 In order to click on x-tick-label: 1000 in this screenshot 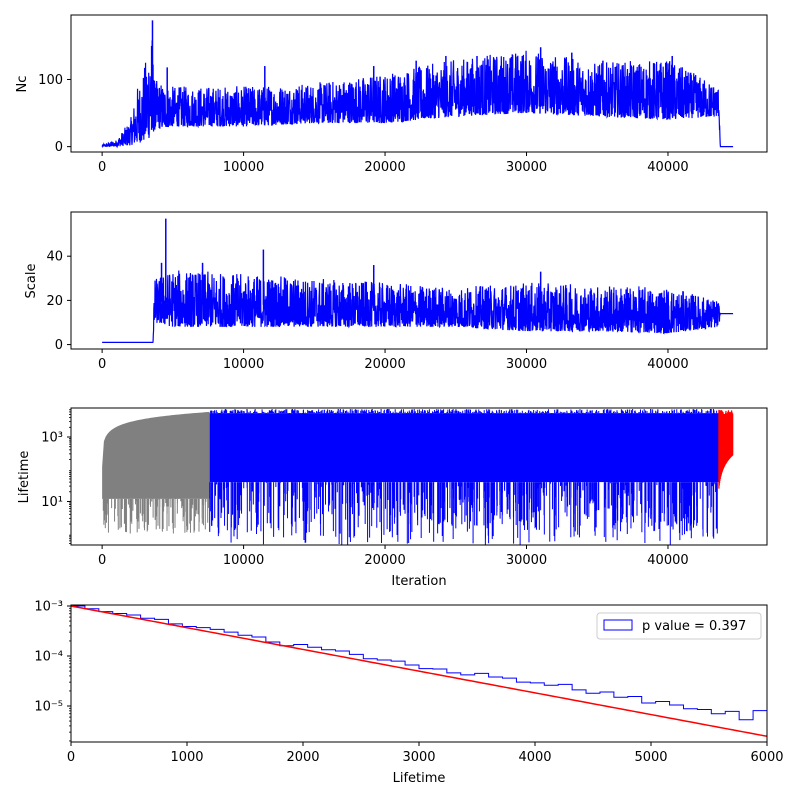, I will do `click(186, 757)`.